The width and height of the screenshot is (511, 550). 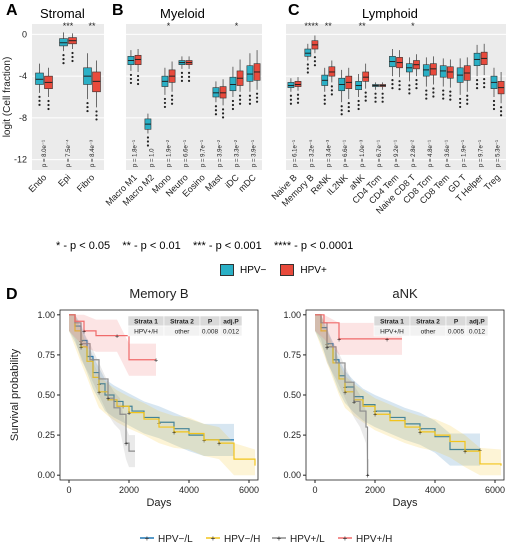 What do you see at coordinates (68, 153) in the screenshot?
I see `p-value-label: p = 7.5e⁻⁴` at bounding box center [68, 153].